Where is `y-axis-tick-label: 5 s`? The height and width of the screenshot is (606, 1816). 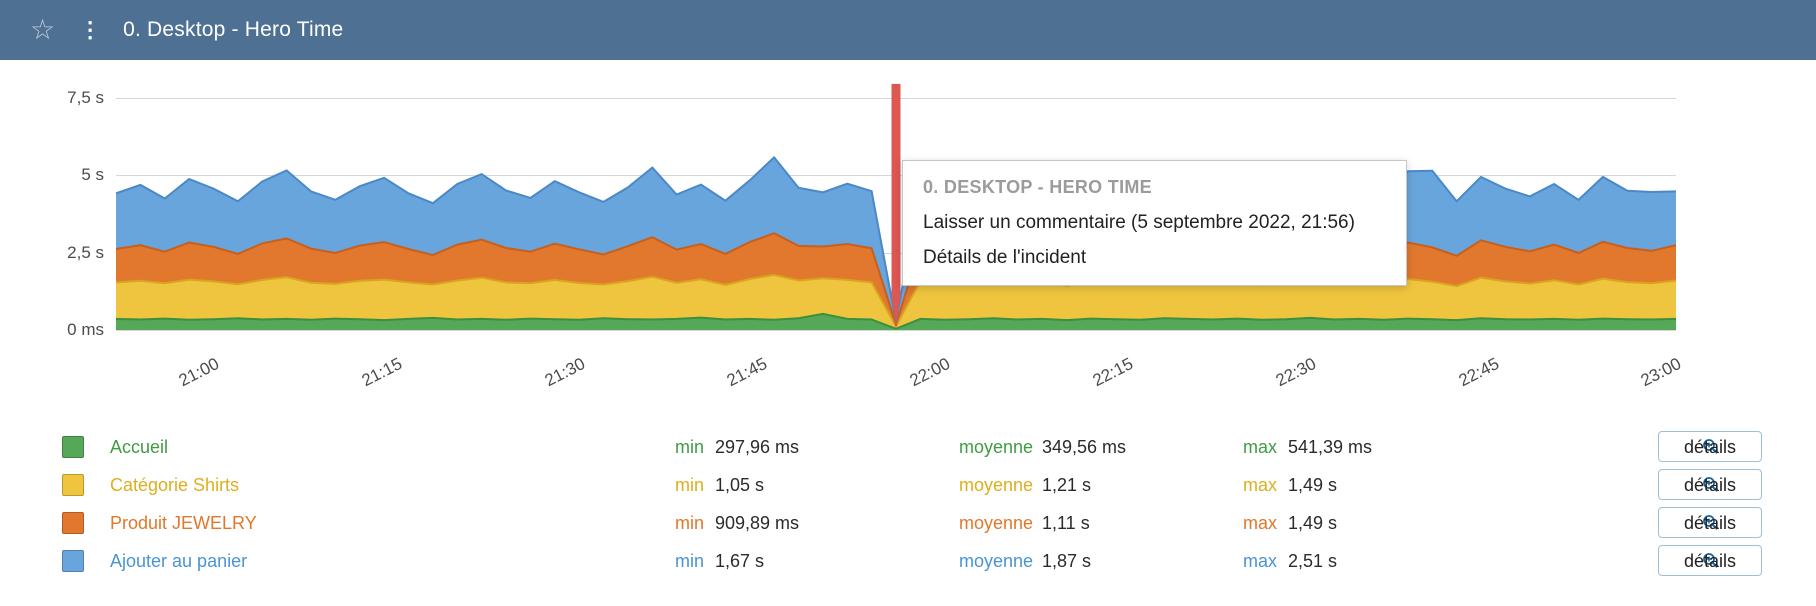 y-axis-tick-label: 5 s is located at coordinates (92, 175).